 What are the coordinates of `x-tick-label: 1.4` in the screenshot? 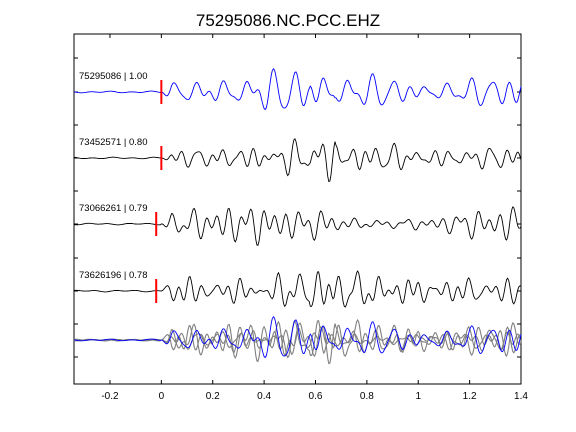 It's located at (521, 396).